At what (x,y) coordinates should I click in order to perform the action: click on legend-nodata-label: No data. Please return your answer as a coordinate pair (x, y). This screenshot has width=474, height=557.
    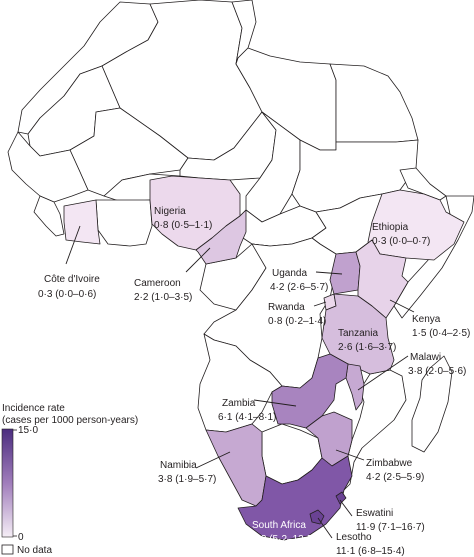
    Looking at the image, I should click on (34, 550).